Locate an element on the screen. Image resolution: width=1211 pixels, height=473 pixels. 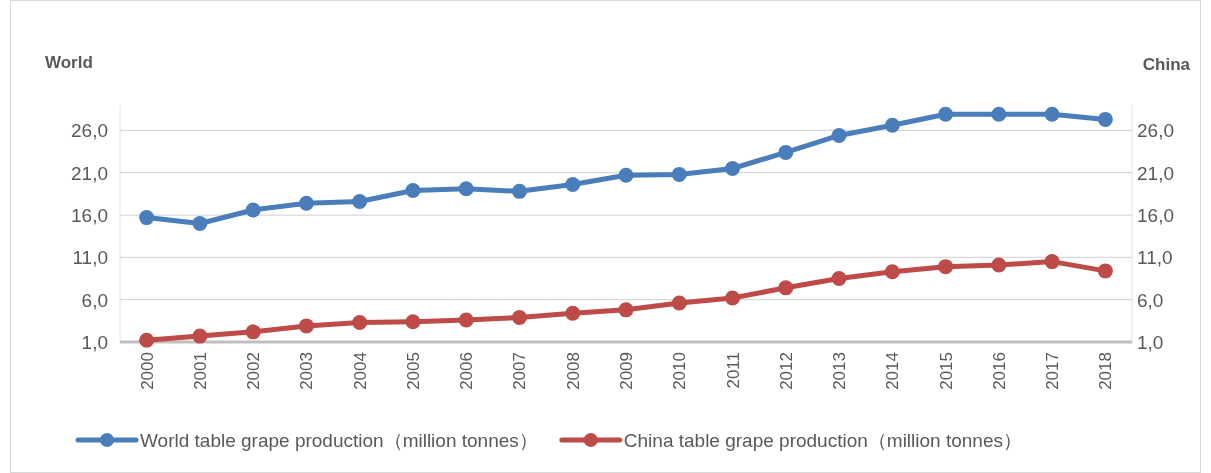
y2-tick-label: 21,0 is located at coordinates (1155, 173).